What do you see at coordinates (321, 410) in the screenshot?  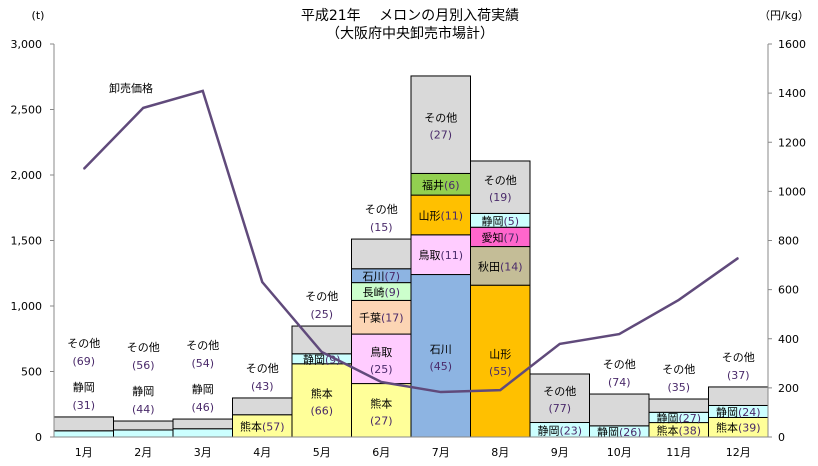 I see `segment-pct: (66)` at bounding box center [321, 410].